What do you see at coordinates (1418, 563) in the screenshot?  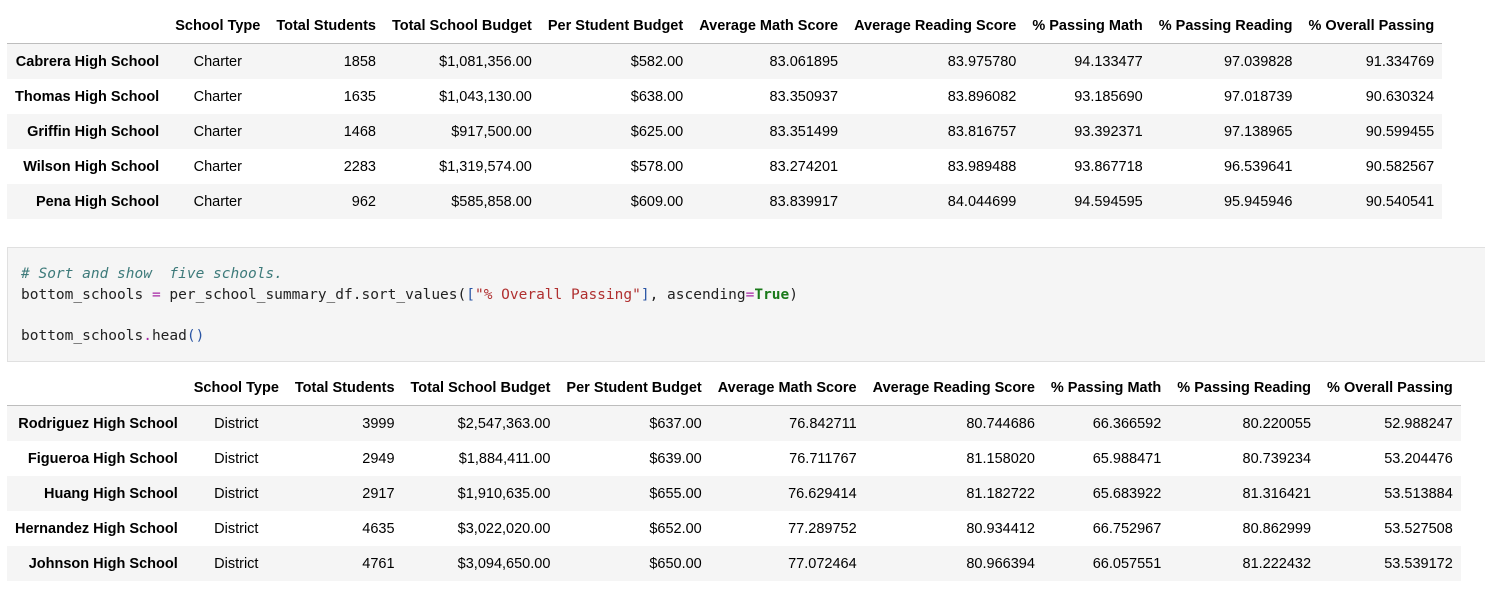 I see `table-cell: 53.539172` at bounding box center [1418, 563].